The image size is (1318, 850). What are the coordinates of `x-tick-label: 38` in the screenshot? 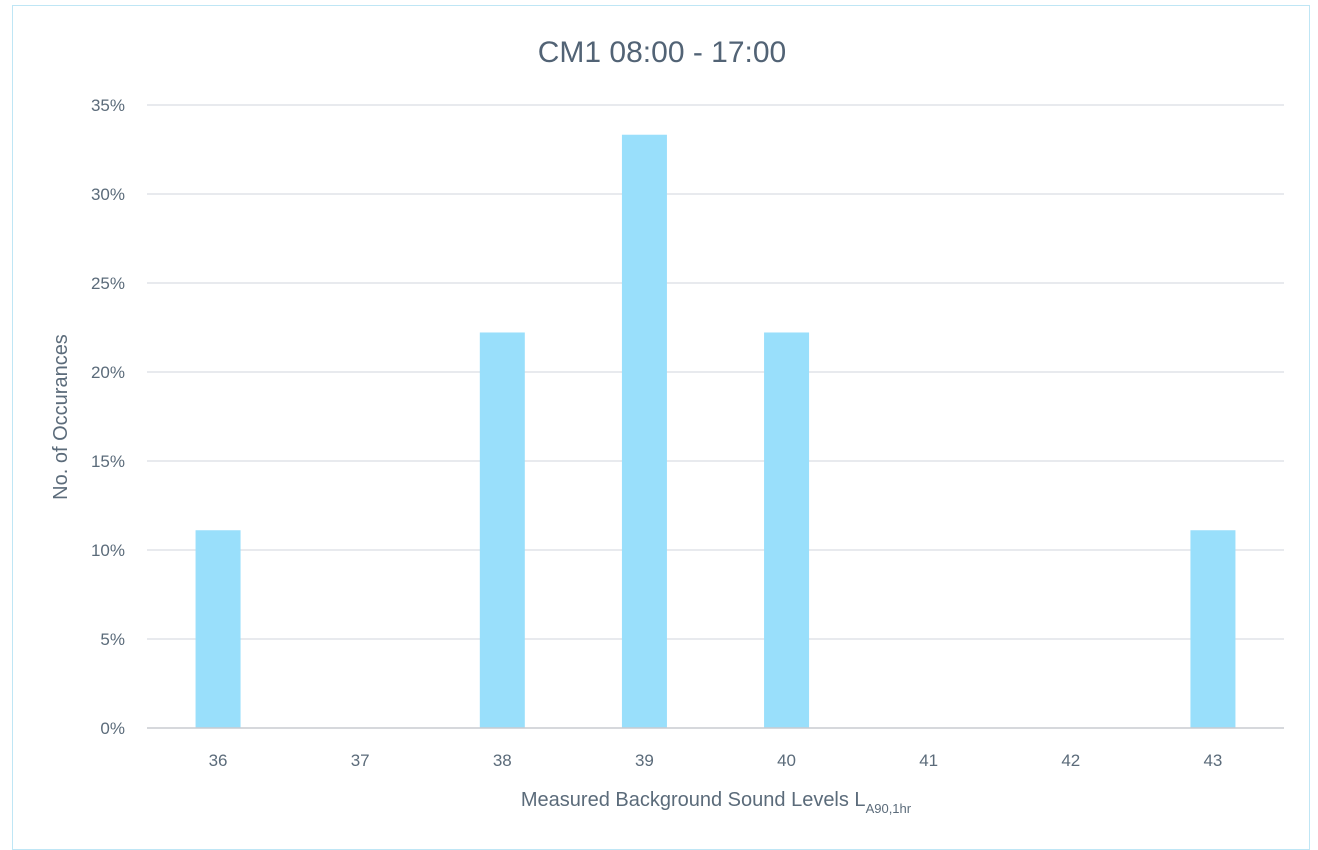 It's located at (502, 760).